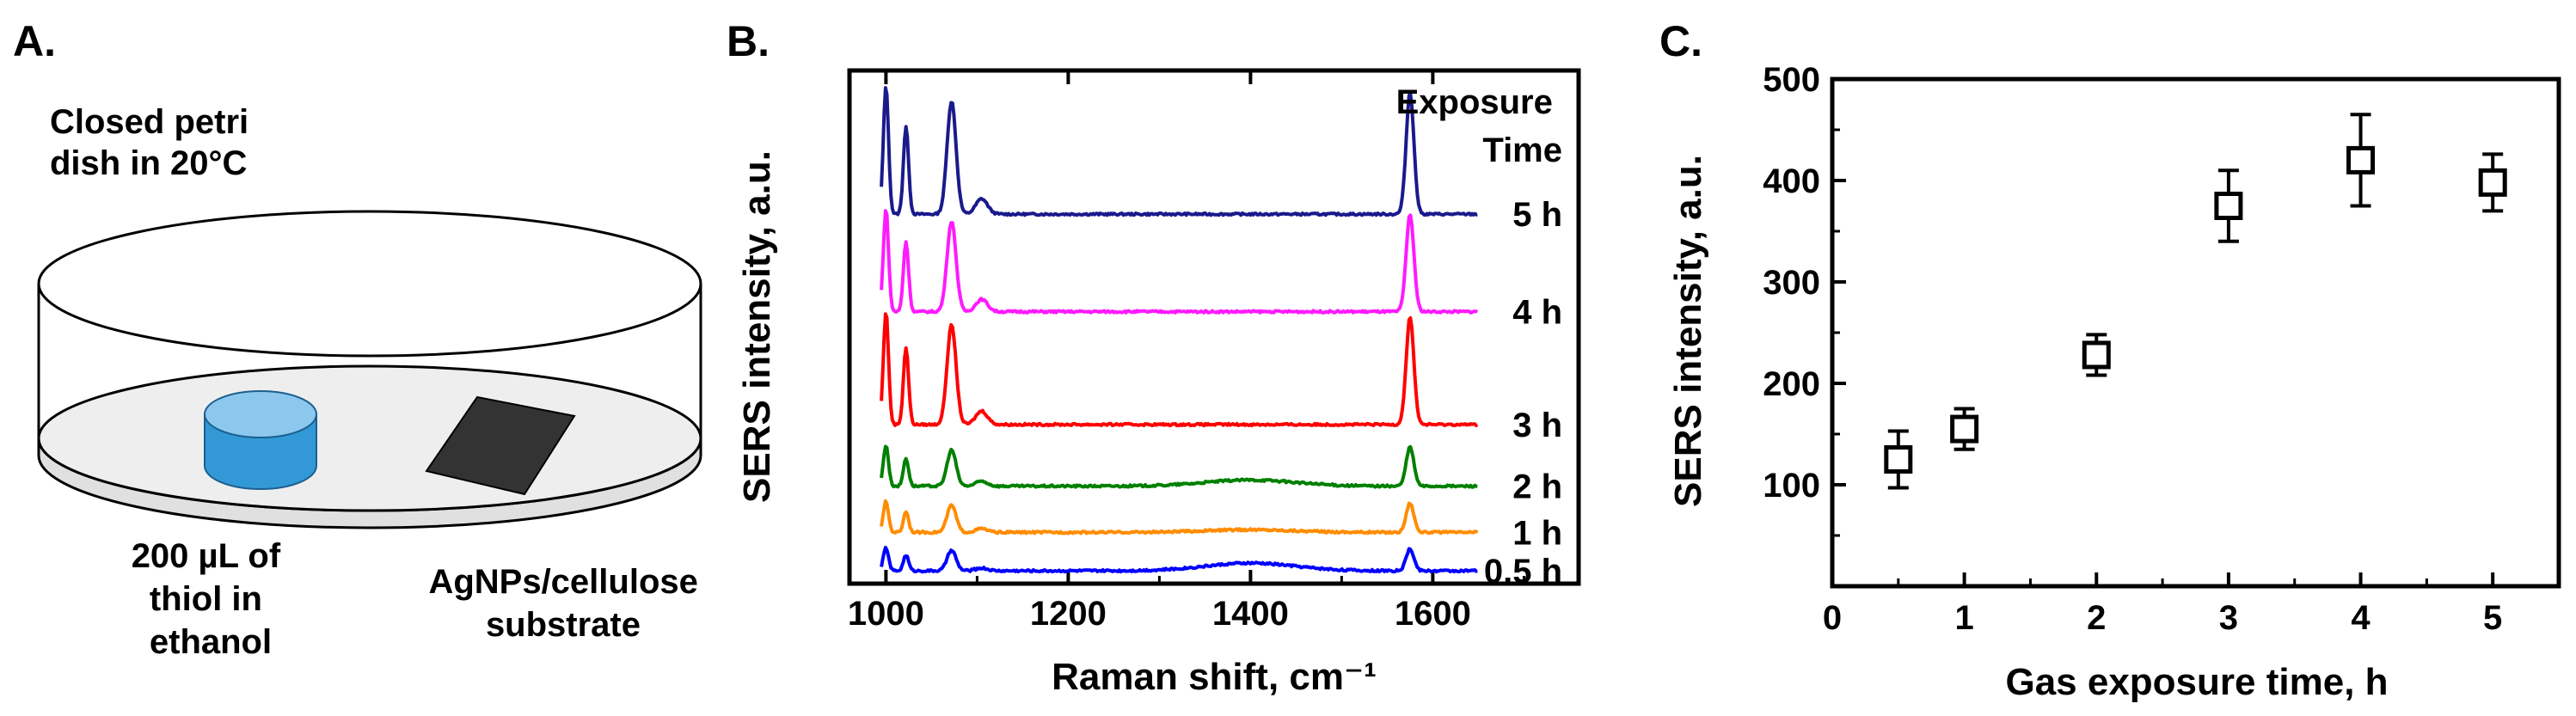  Describe the element at coordinates (1522, 150) in the screenshot. I see `legend-title-line-2: Time` at that location.